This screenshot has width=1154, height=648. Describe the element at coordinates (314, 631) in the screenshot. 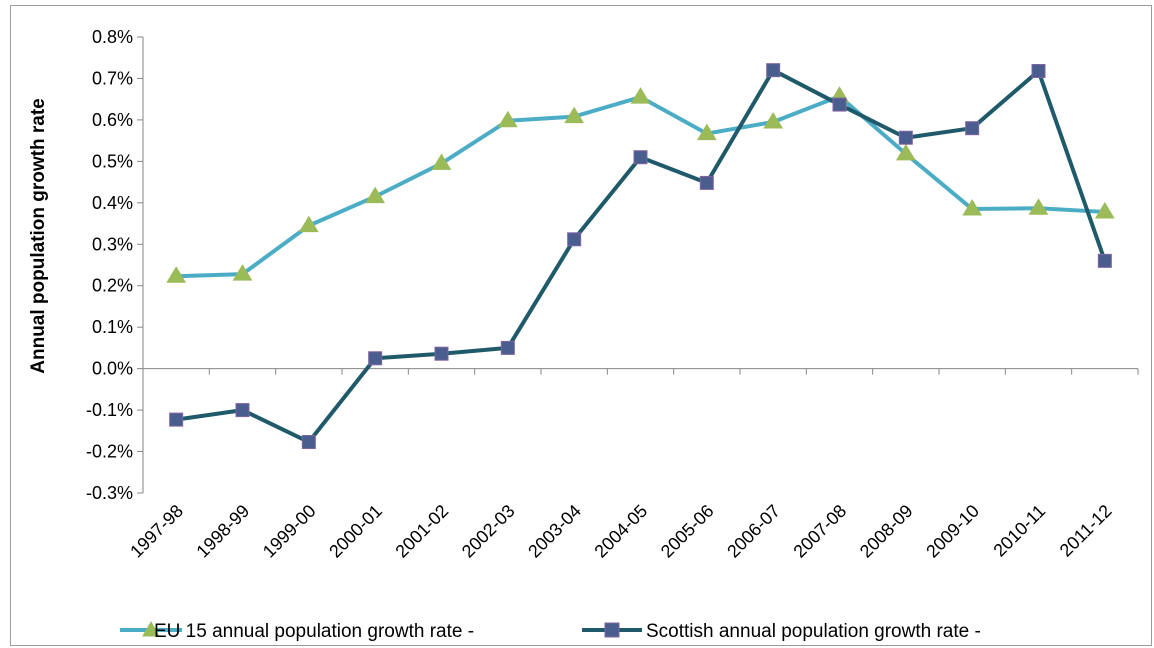

I see `legend-label-eu15: EU 15 annual population growth rate -` at that location.